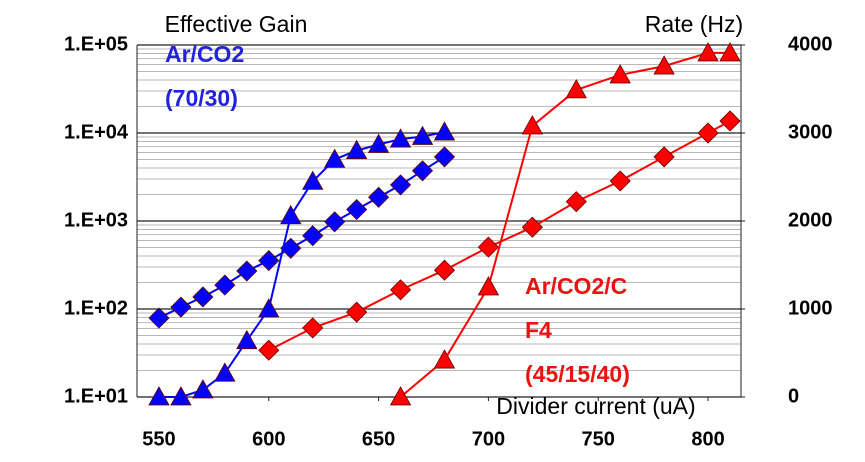  What do you see at coordinates (158, 439) in the screenshot?
I see `x-tick-label: 550` at bounding box center [158, 439].